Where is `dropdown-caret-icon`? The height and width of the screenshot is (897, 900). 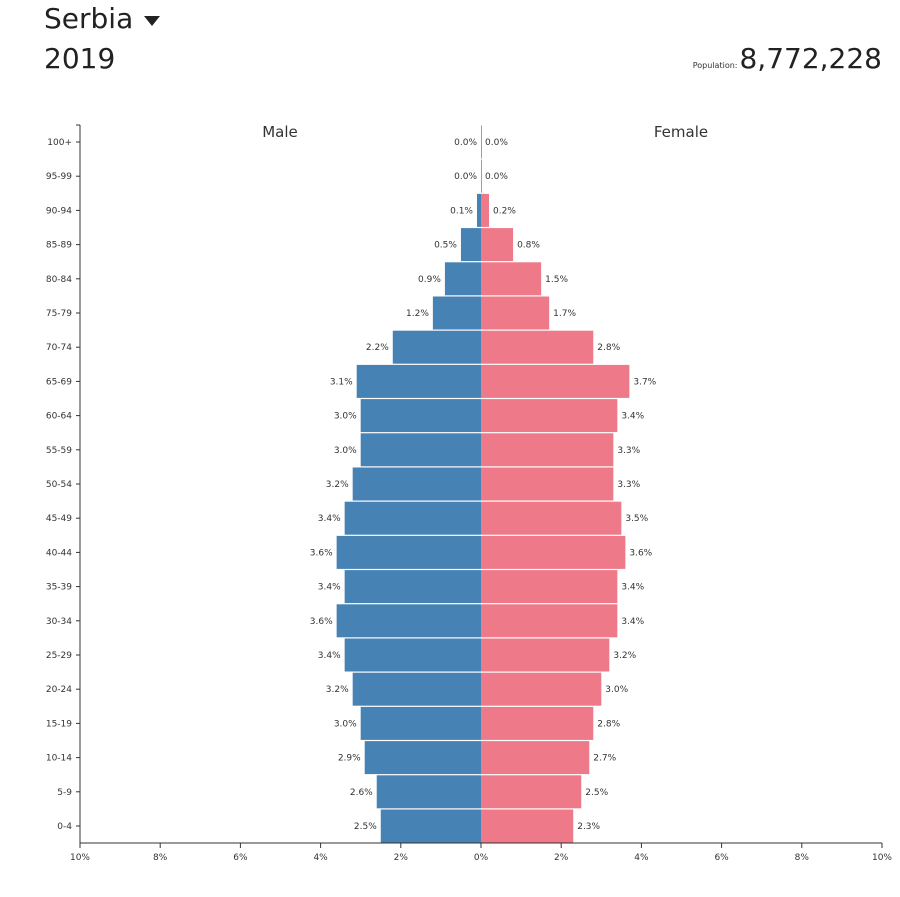 dropdown-caret-icon is located at coordinates (152, 20).